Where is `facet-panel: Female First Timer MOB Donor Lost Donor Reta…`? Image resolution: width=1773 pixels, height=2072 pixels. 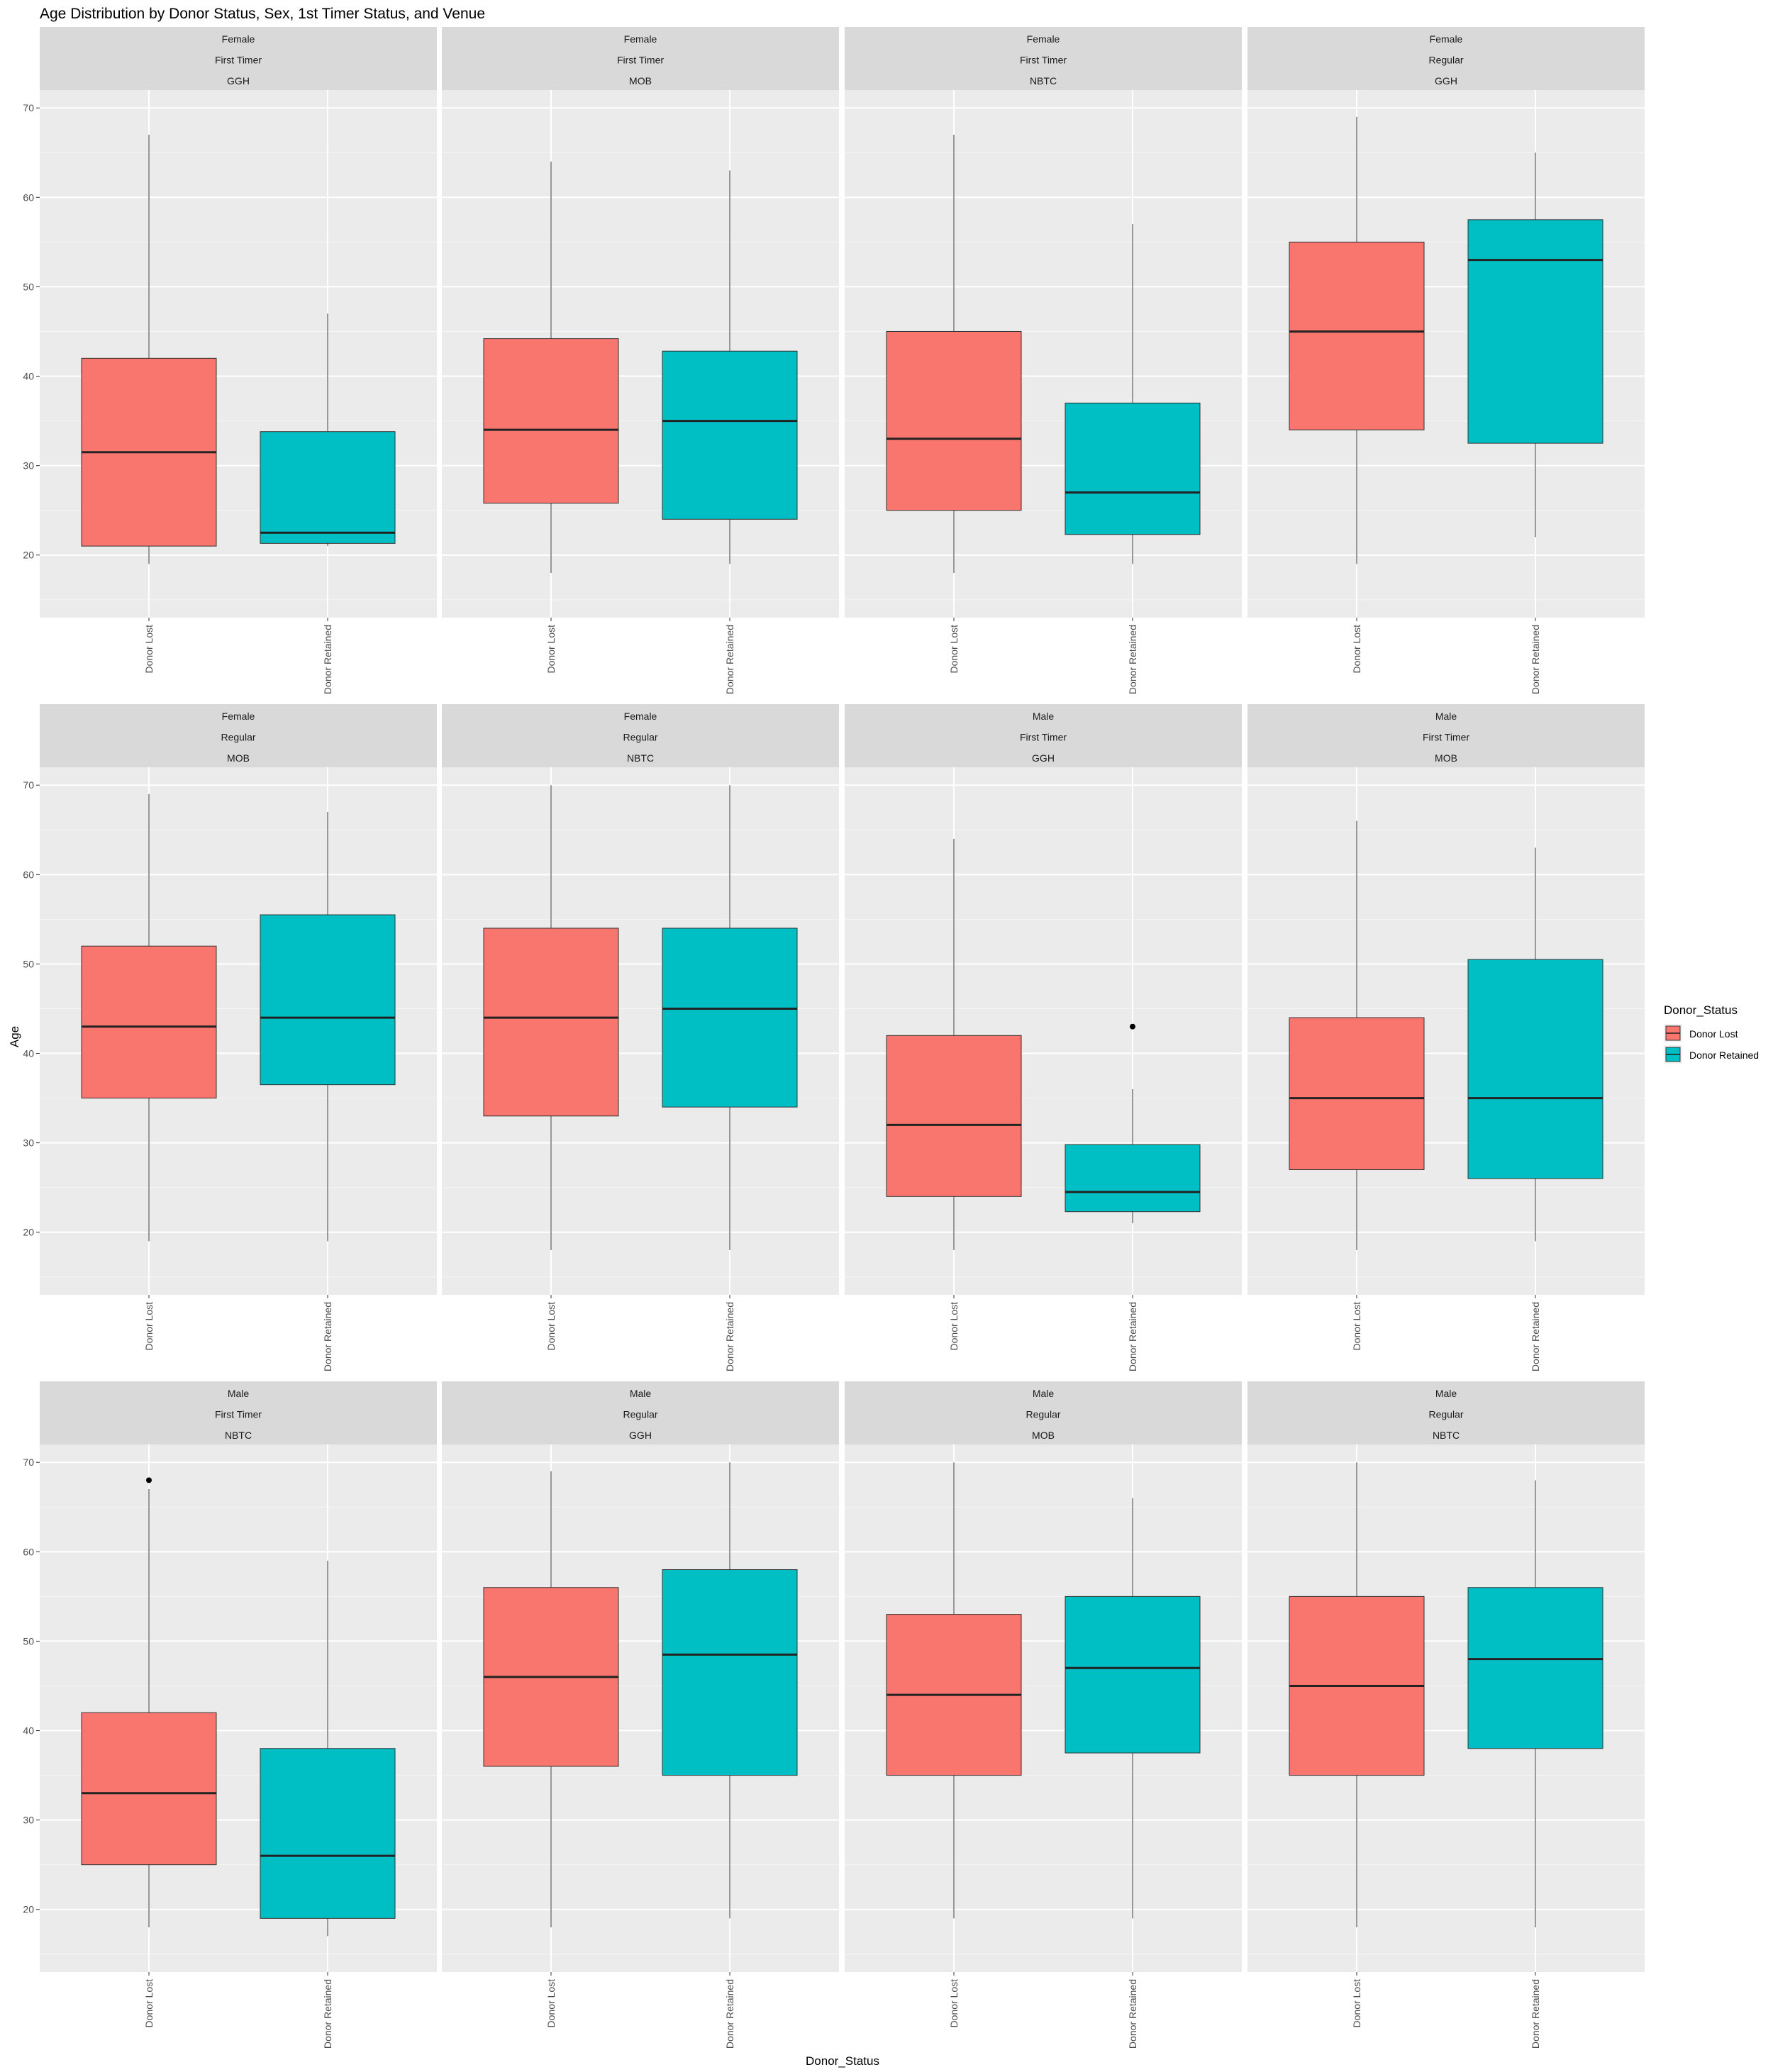
facet-panel: Female First Timer MOB Donor Lost Donor Reta… is located at coordinates (641, 360).